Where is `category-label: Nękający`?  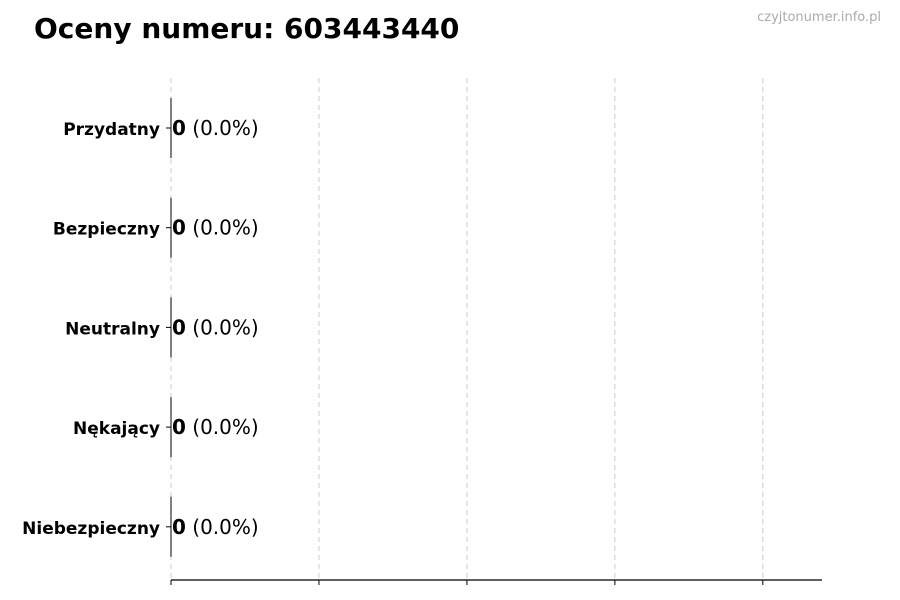
category-label: Nękający is located at coordinates (116, 429).